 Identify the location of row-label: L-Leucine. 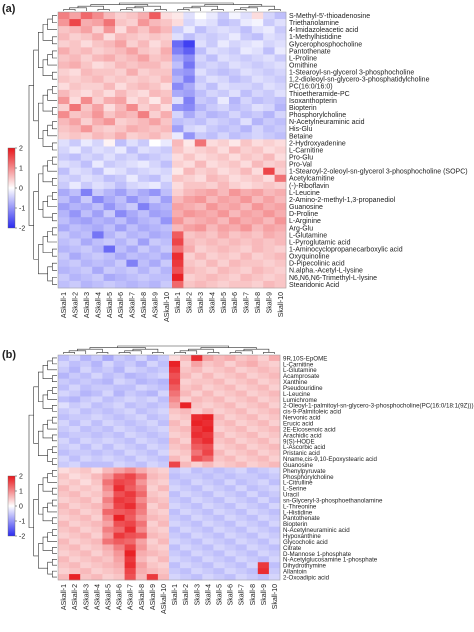
(304, 193).